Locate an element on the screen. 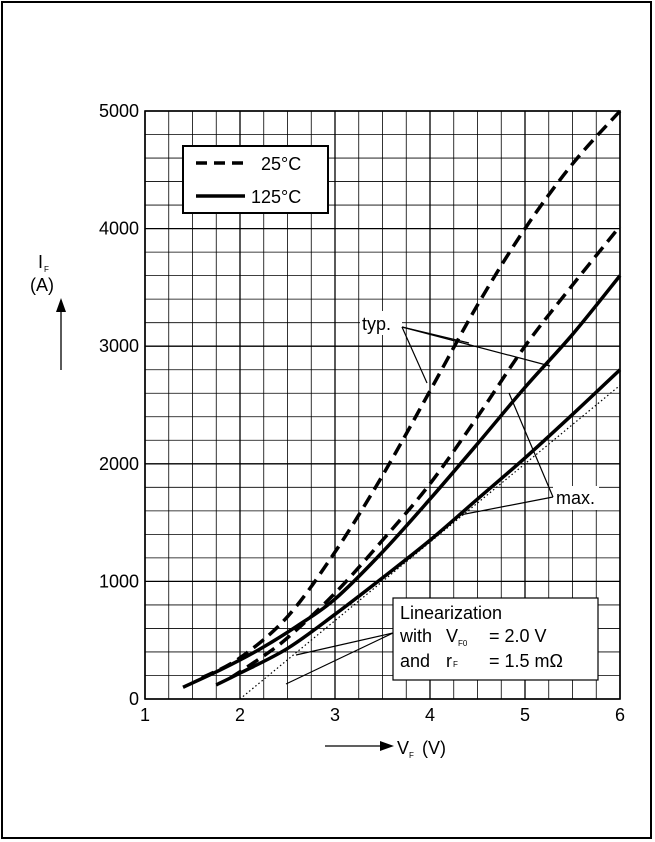 The image size is (655, 842). x-tick-label: 5 is located at coordinates (525, 715).